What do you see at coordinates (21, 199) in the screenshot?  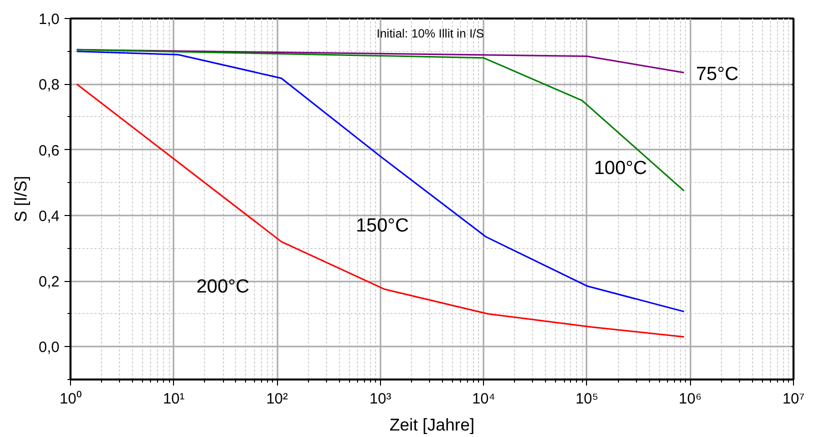 I see `y-axis-title: S [I/S]` at bounding box center [21, 199].